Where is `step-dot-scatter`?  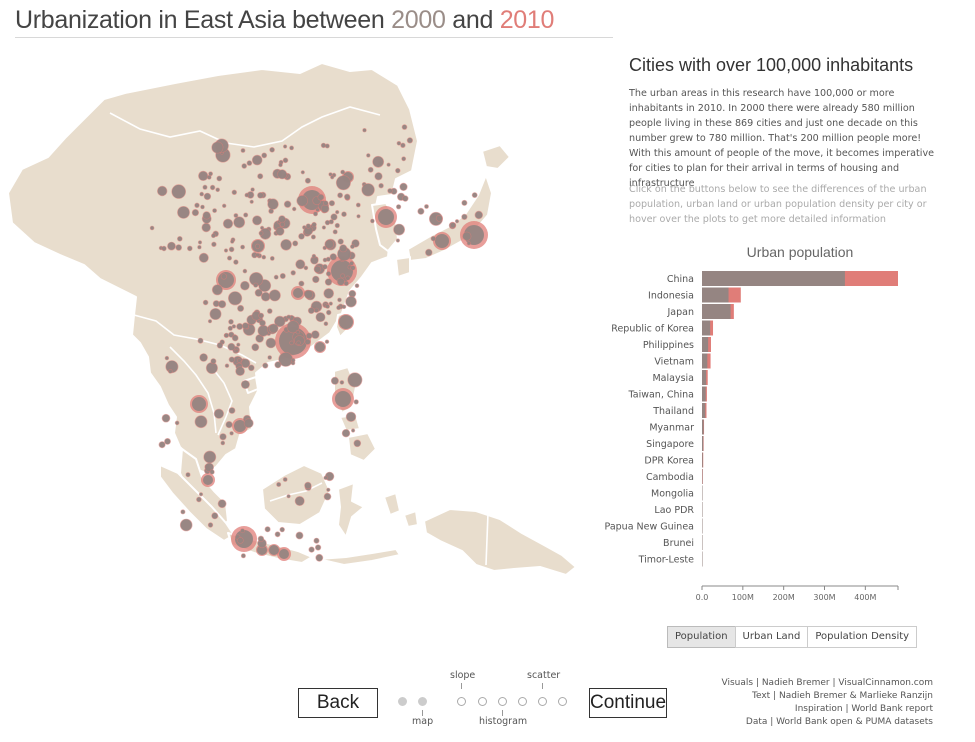 step-dot-scatter is located at coordinates (542, 701).